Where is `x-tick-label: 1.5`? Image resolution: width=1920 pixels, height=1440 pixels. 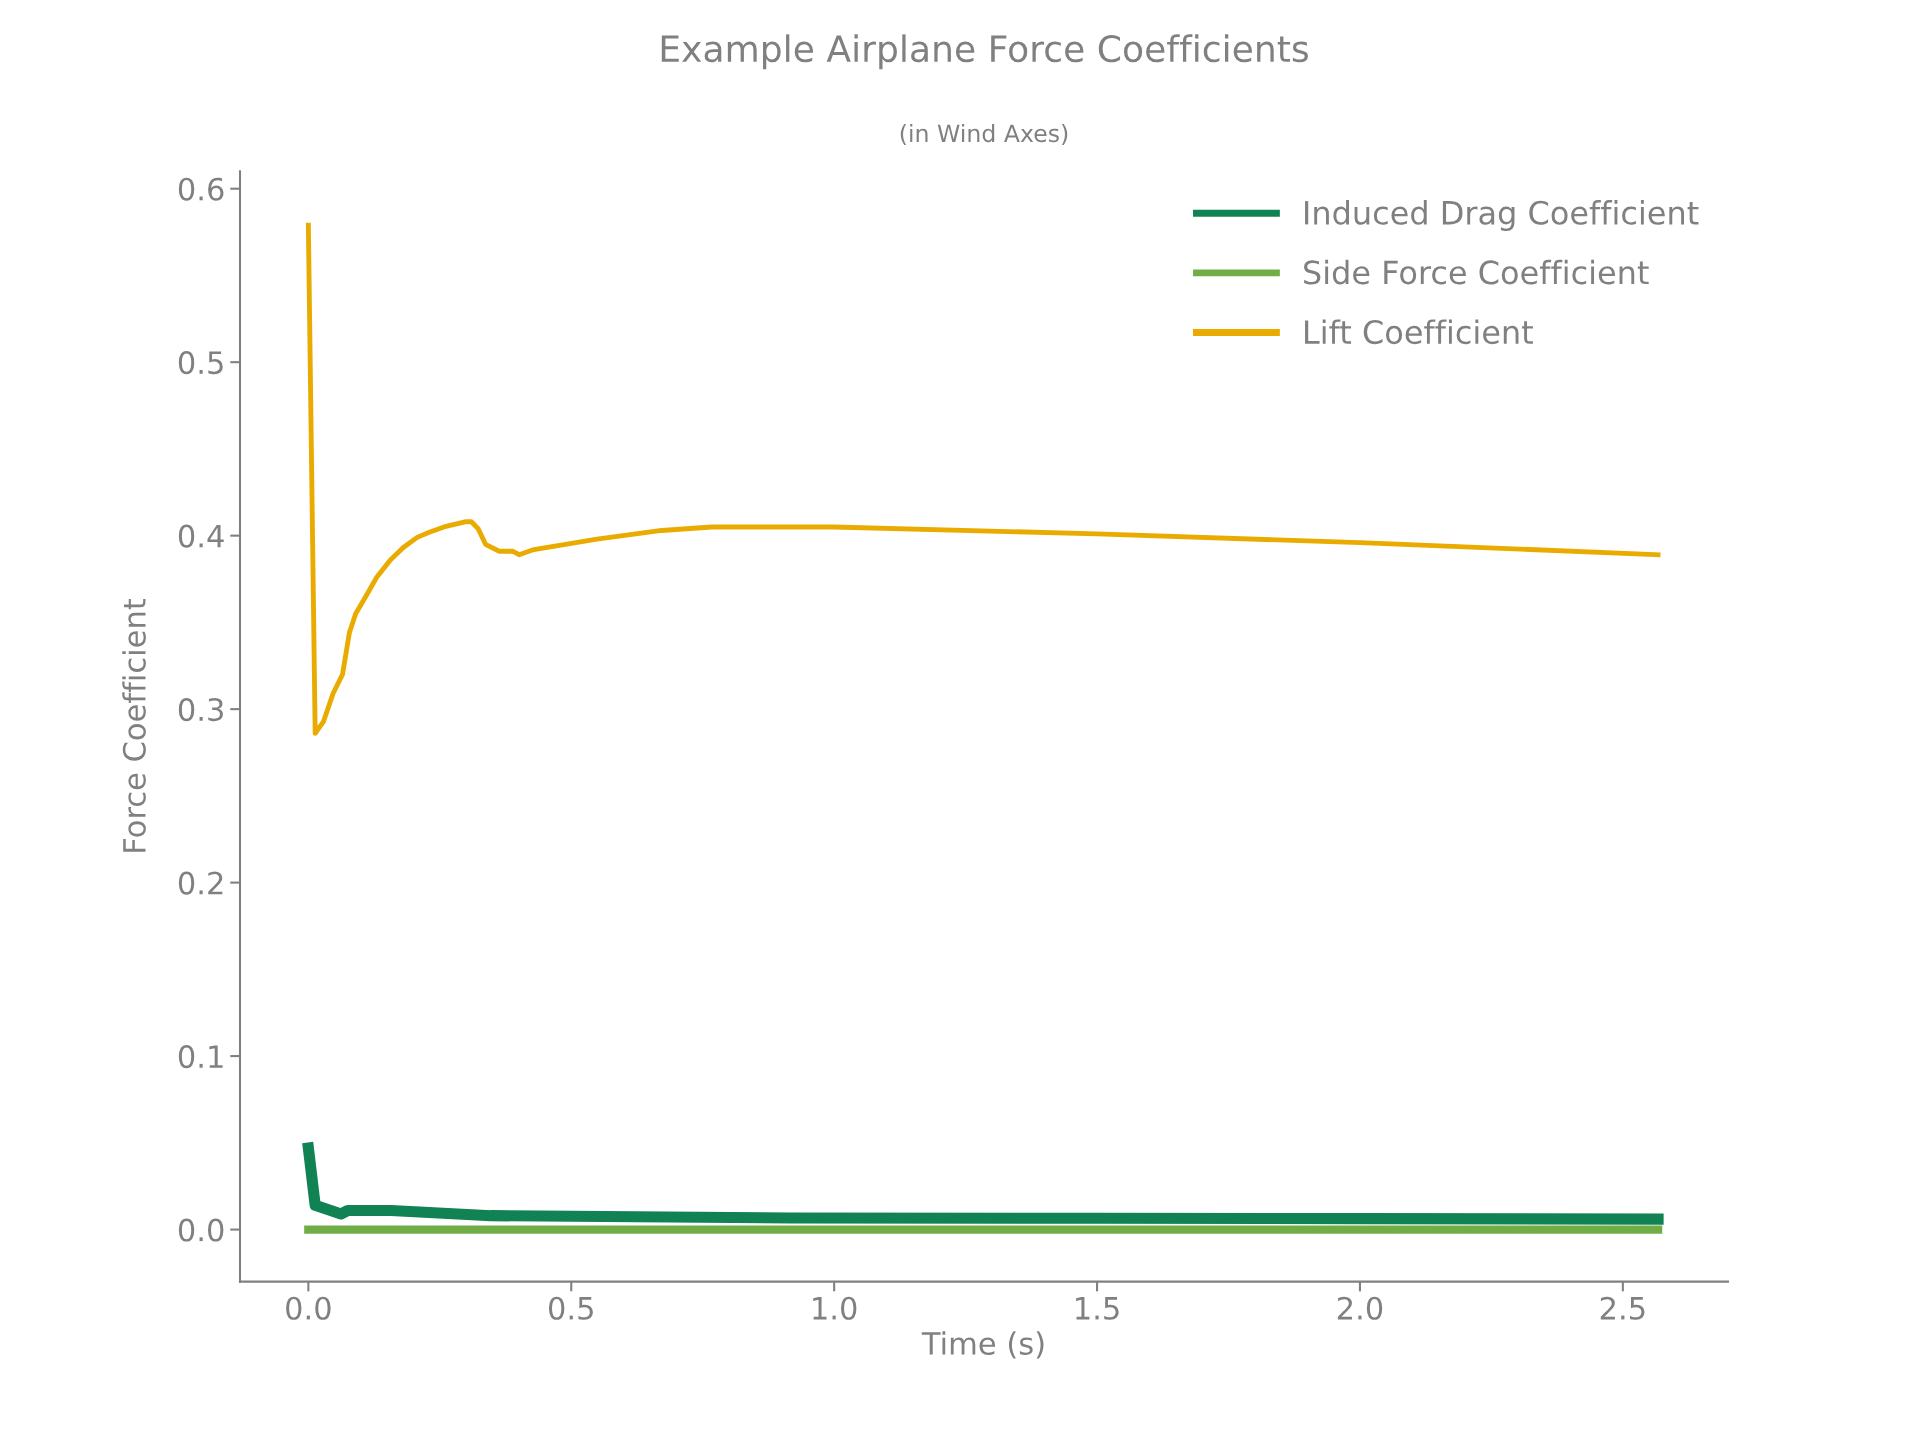 x-tick-label: 1.5 is located at coordinates (1097, 1308).